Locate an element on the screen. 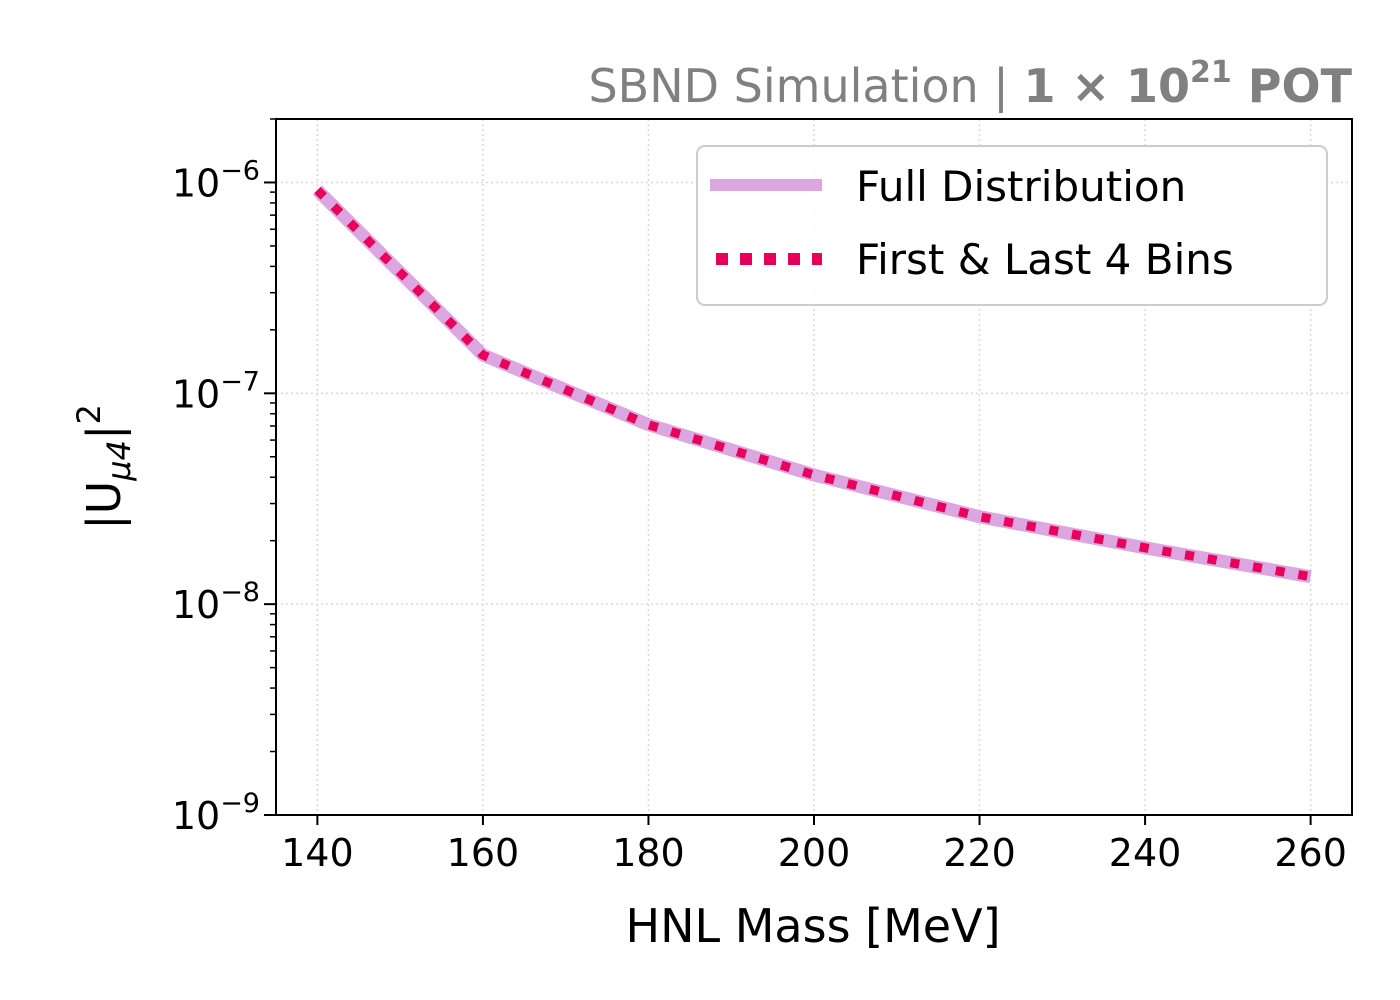 The image size is (1400, 1000). title-bold-base: 1 × 10 is located at coordinates (1106, 86).